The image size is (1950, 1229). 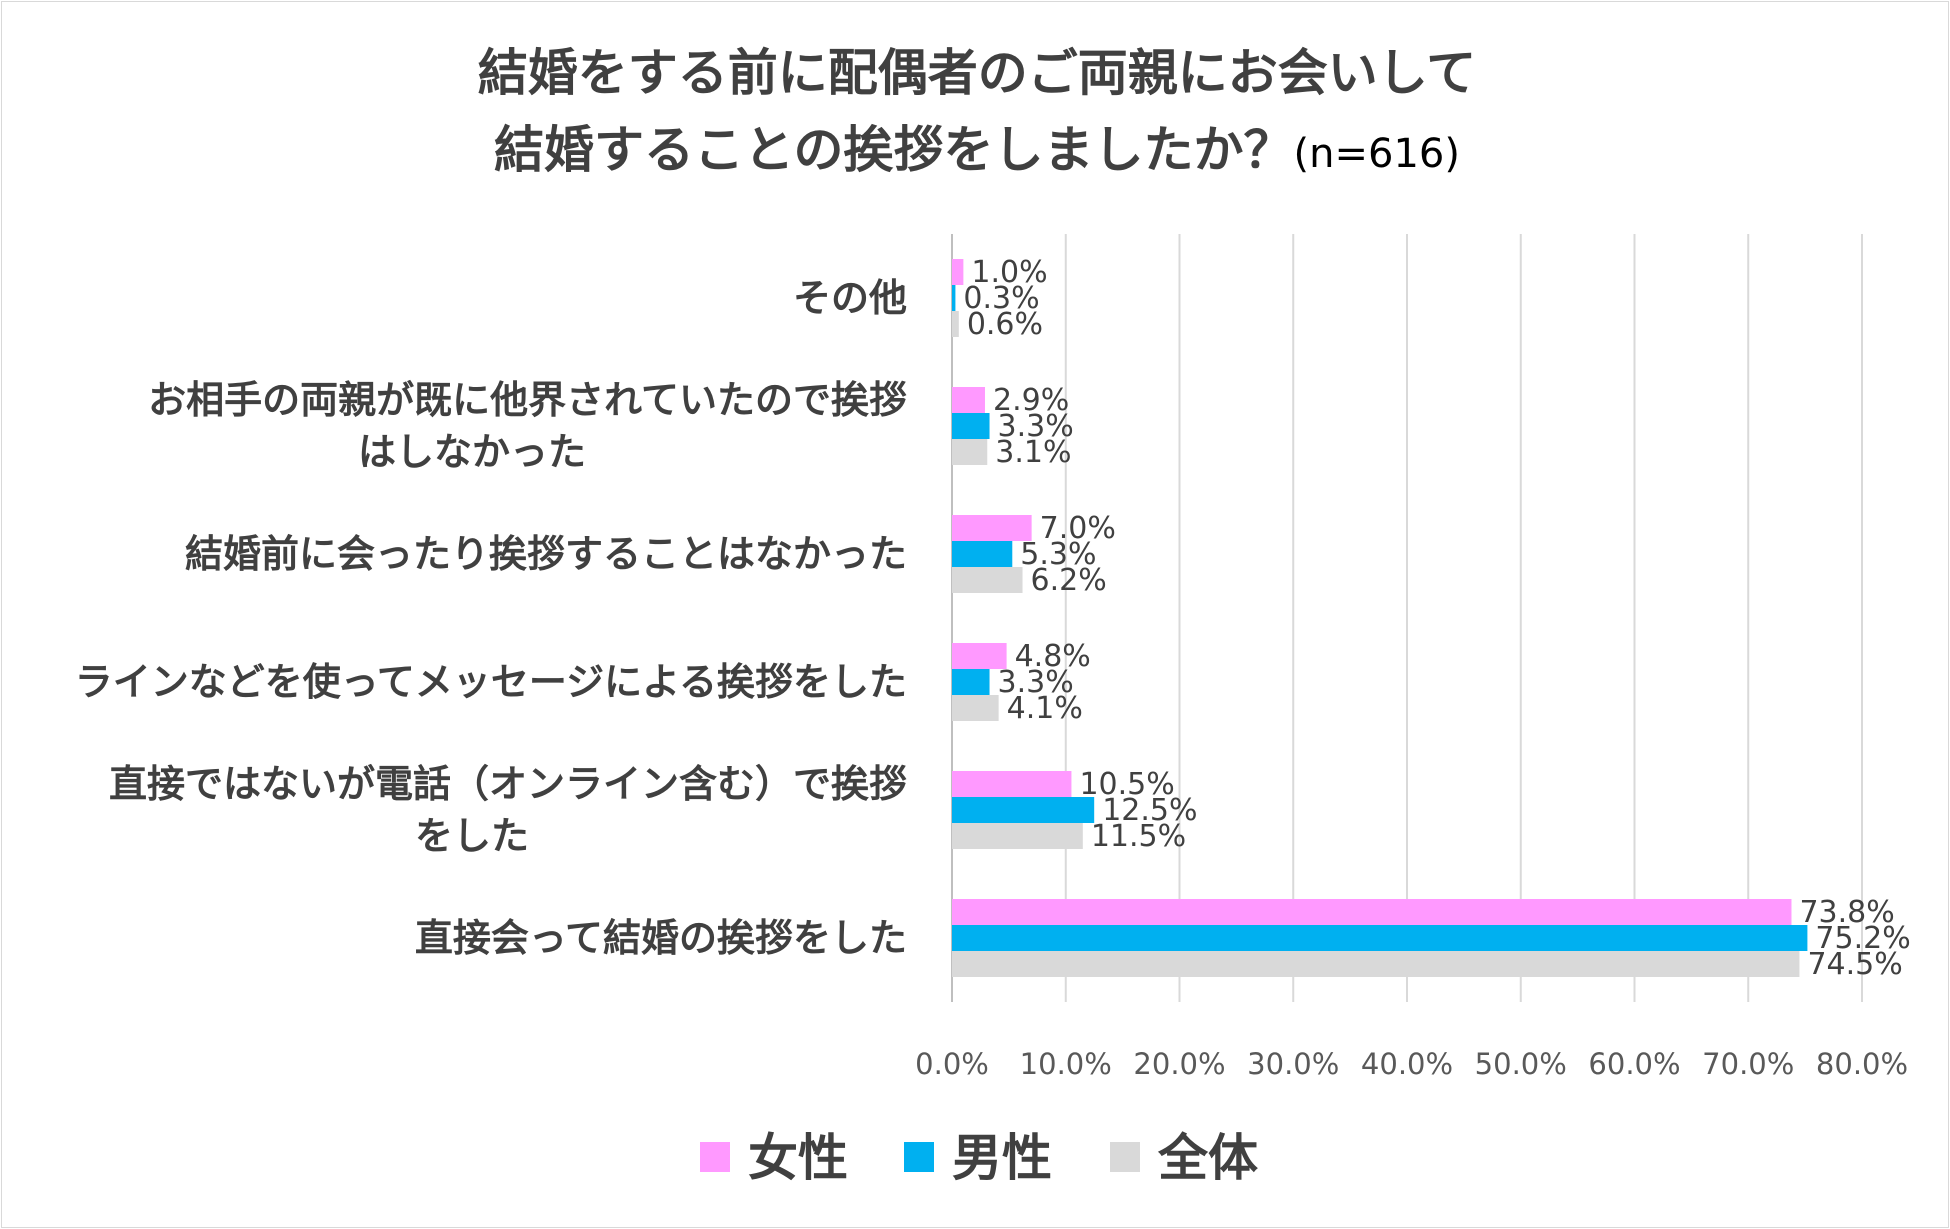 What do you see at coordinates (1078, 528) in the screenshot?
I see `value-label: 7.0%` at bounding box center [1078, 528].